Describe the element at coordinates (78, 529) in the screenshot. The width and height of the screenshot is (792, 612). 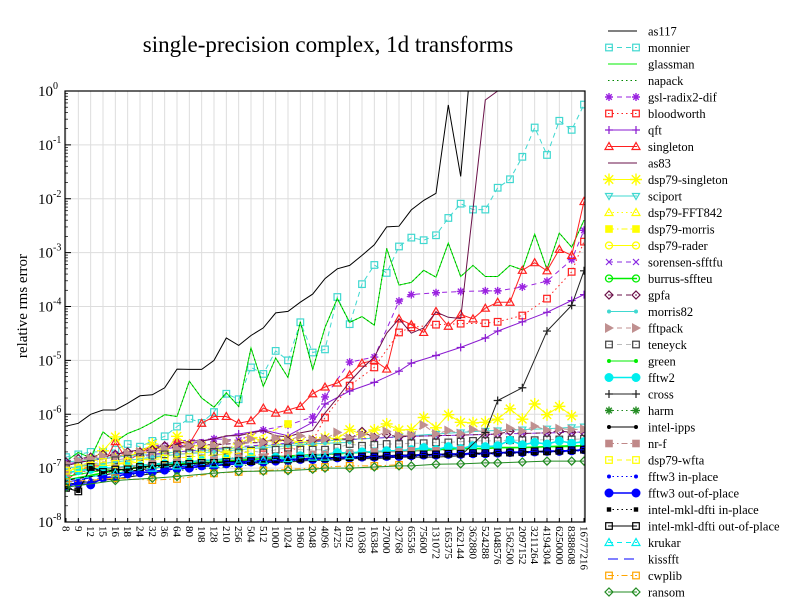
I see `x-tick-label: 9` at that location.